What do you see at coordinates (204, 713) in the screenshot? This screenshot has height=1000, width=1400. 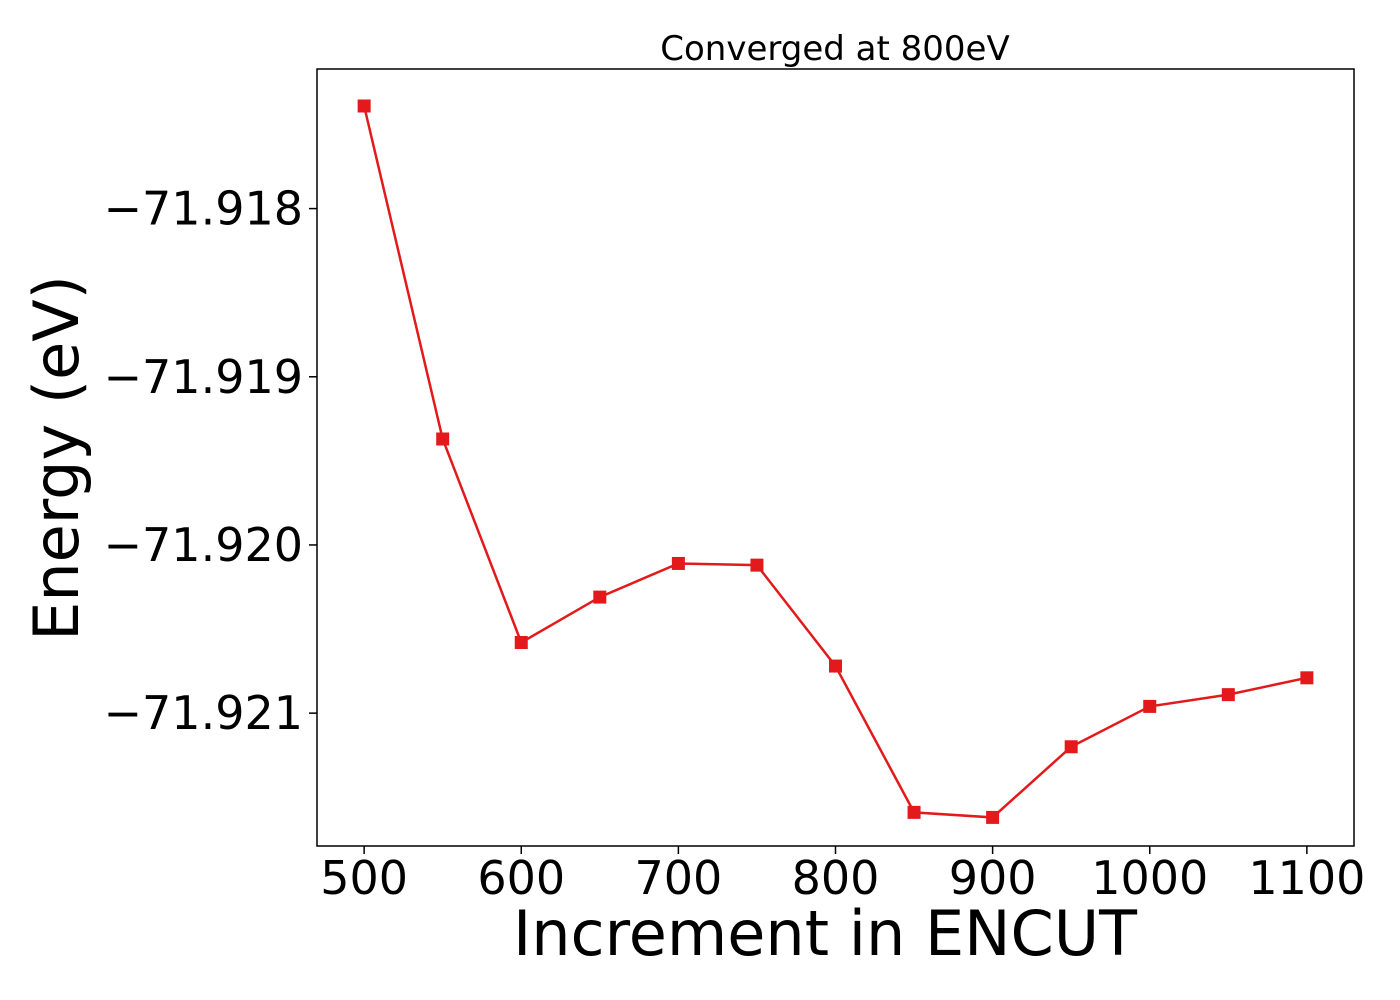 I see `y-tick-label: −71.921` at bounding box center [204, 713].